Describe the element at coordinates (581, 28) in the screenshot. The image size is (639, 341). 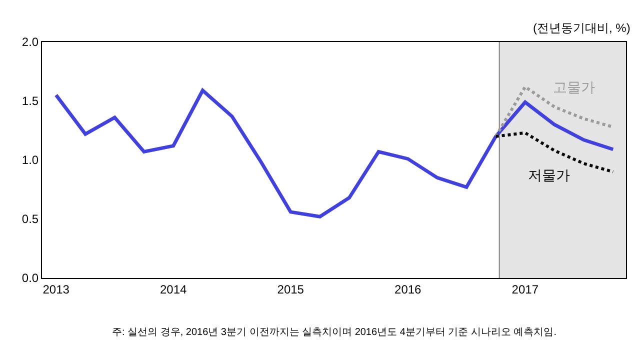
I see `text: (전년동기대비, %)` at that location.